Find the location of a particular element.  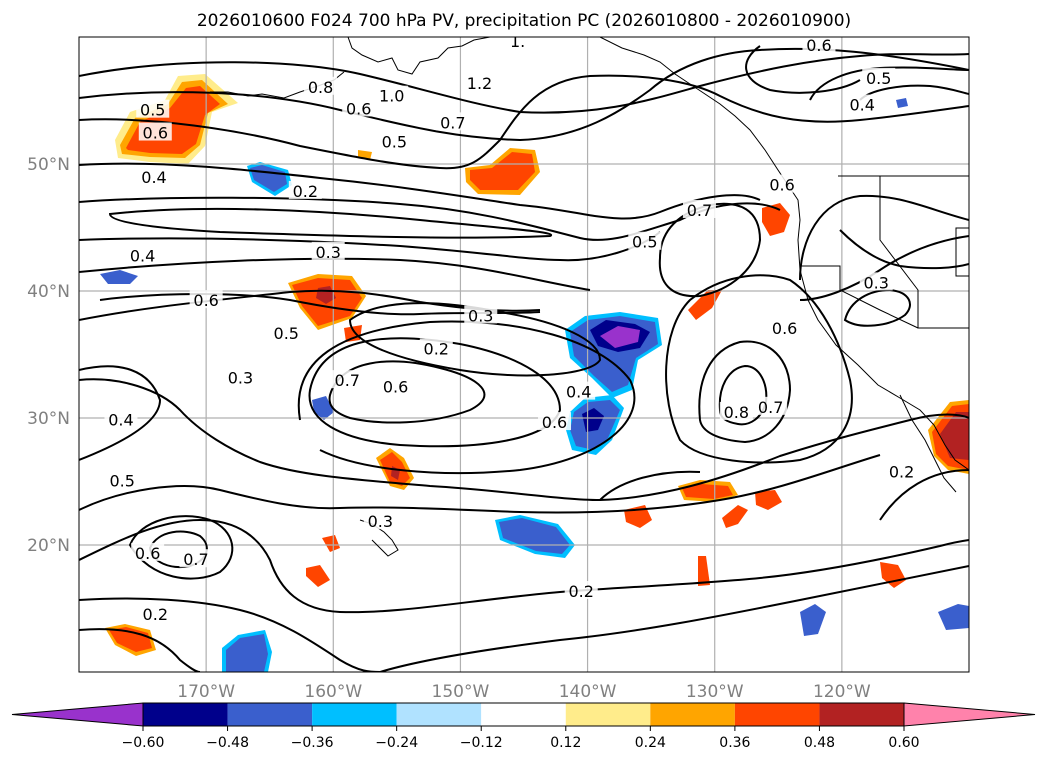

colorbar-extend-low is located at coordinates (77, 714).